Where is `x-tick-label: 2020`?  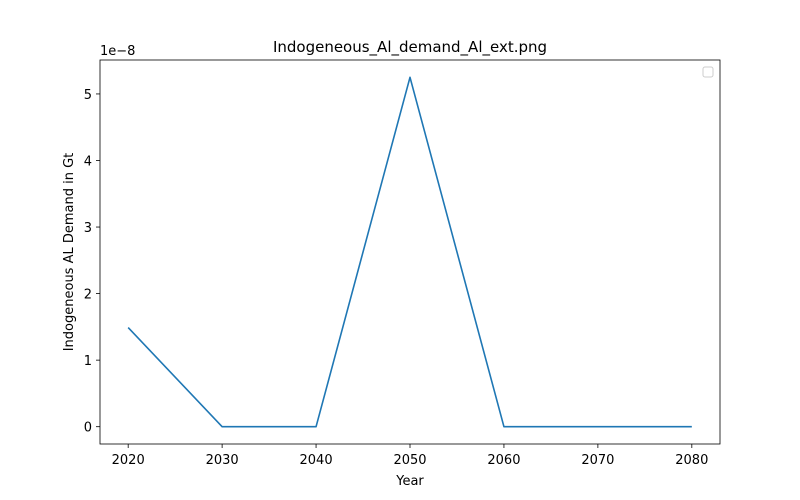
x-tick-label: 2020 is located at coordinates (128, 460).